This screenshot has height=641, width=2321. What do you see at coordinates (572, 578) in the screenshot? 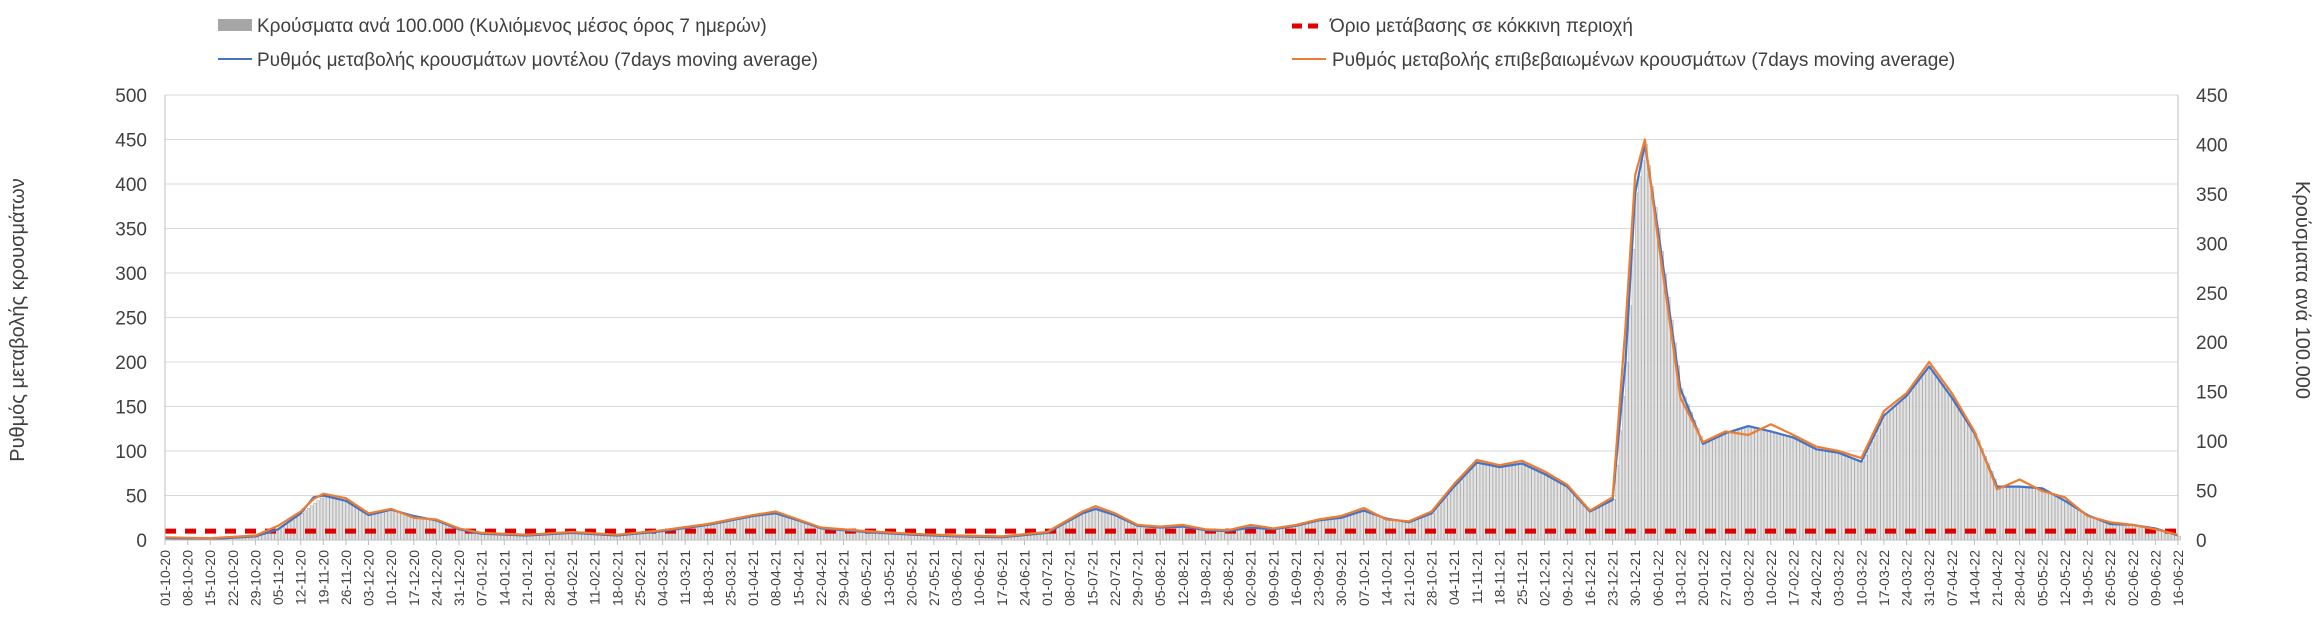
I see `x-tick-label: 04-02-21` at bounding box center [572, 578].